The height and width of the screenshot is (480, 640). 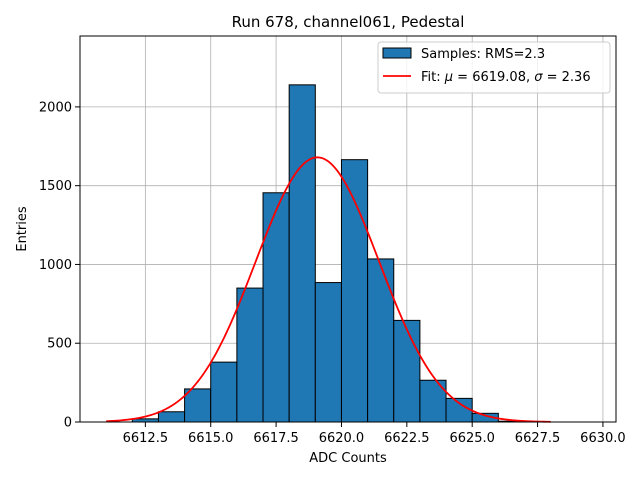 I want to click on legend-fit-mu-value: = 6619.08,, so click(x=493, y=77).